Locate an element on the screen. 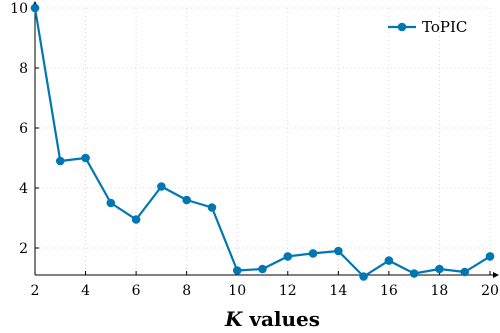 This screenshot has width=500, height=333. y-tick-label: 10 is located at coordinates (19, 9).